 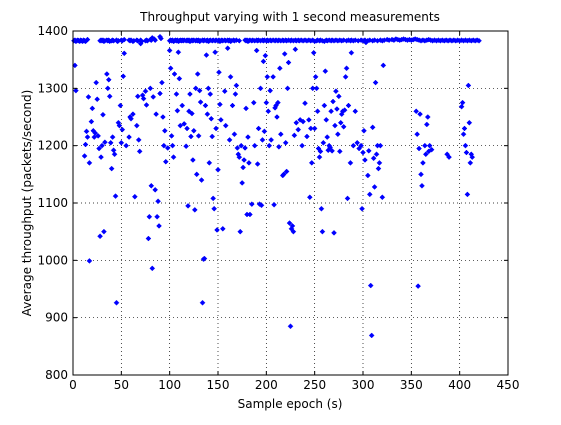 What do you see at coordinates (314, 385) in the screenshot?
I see `x-tick-label: 250` at bounding box center [314, 385].